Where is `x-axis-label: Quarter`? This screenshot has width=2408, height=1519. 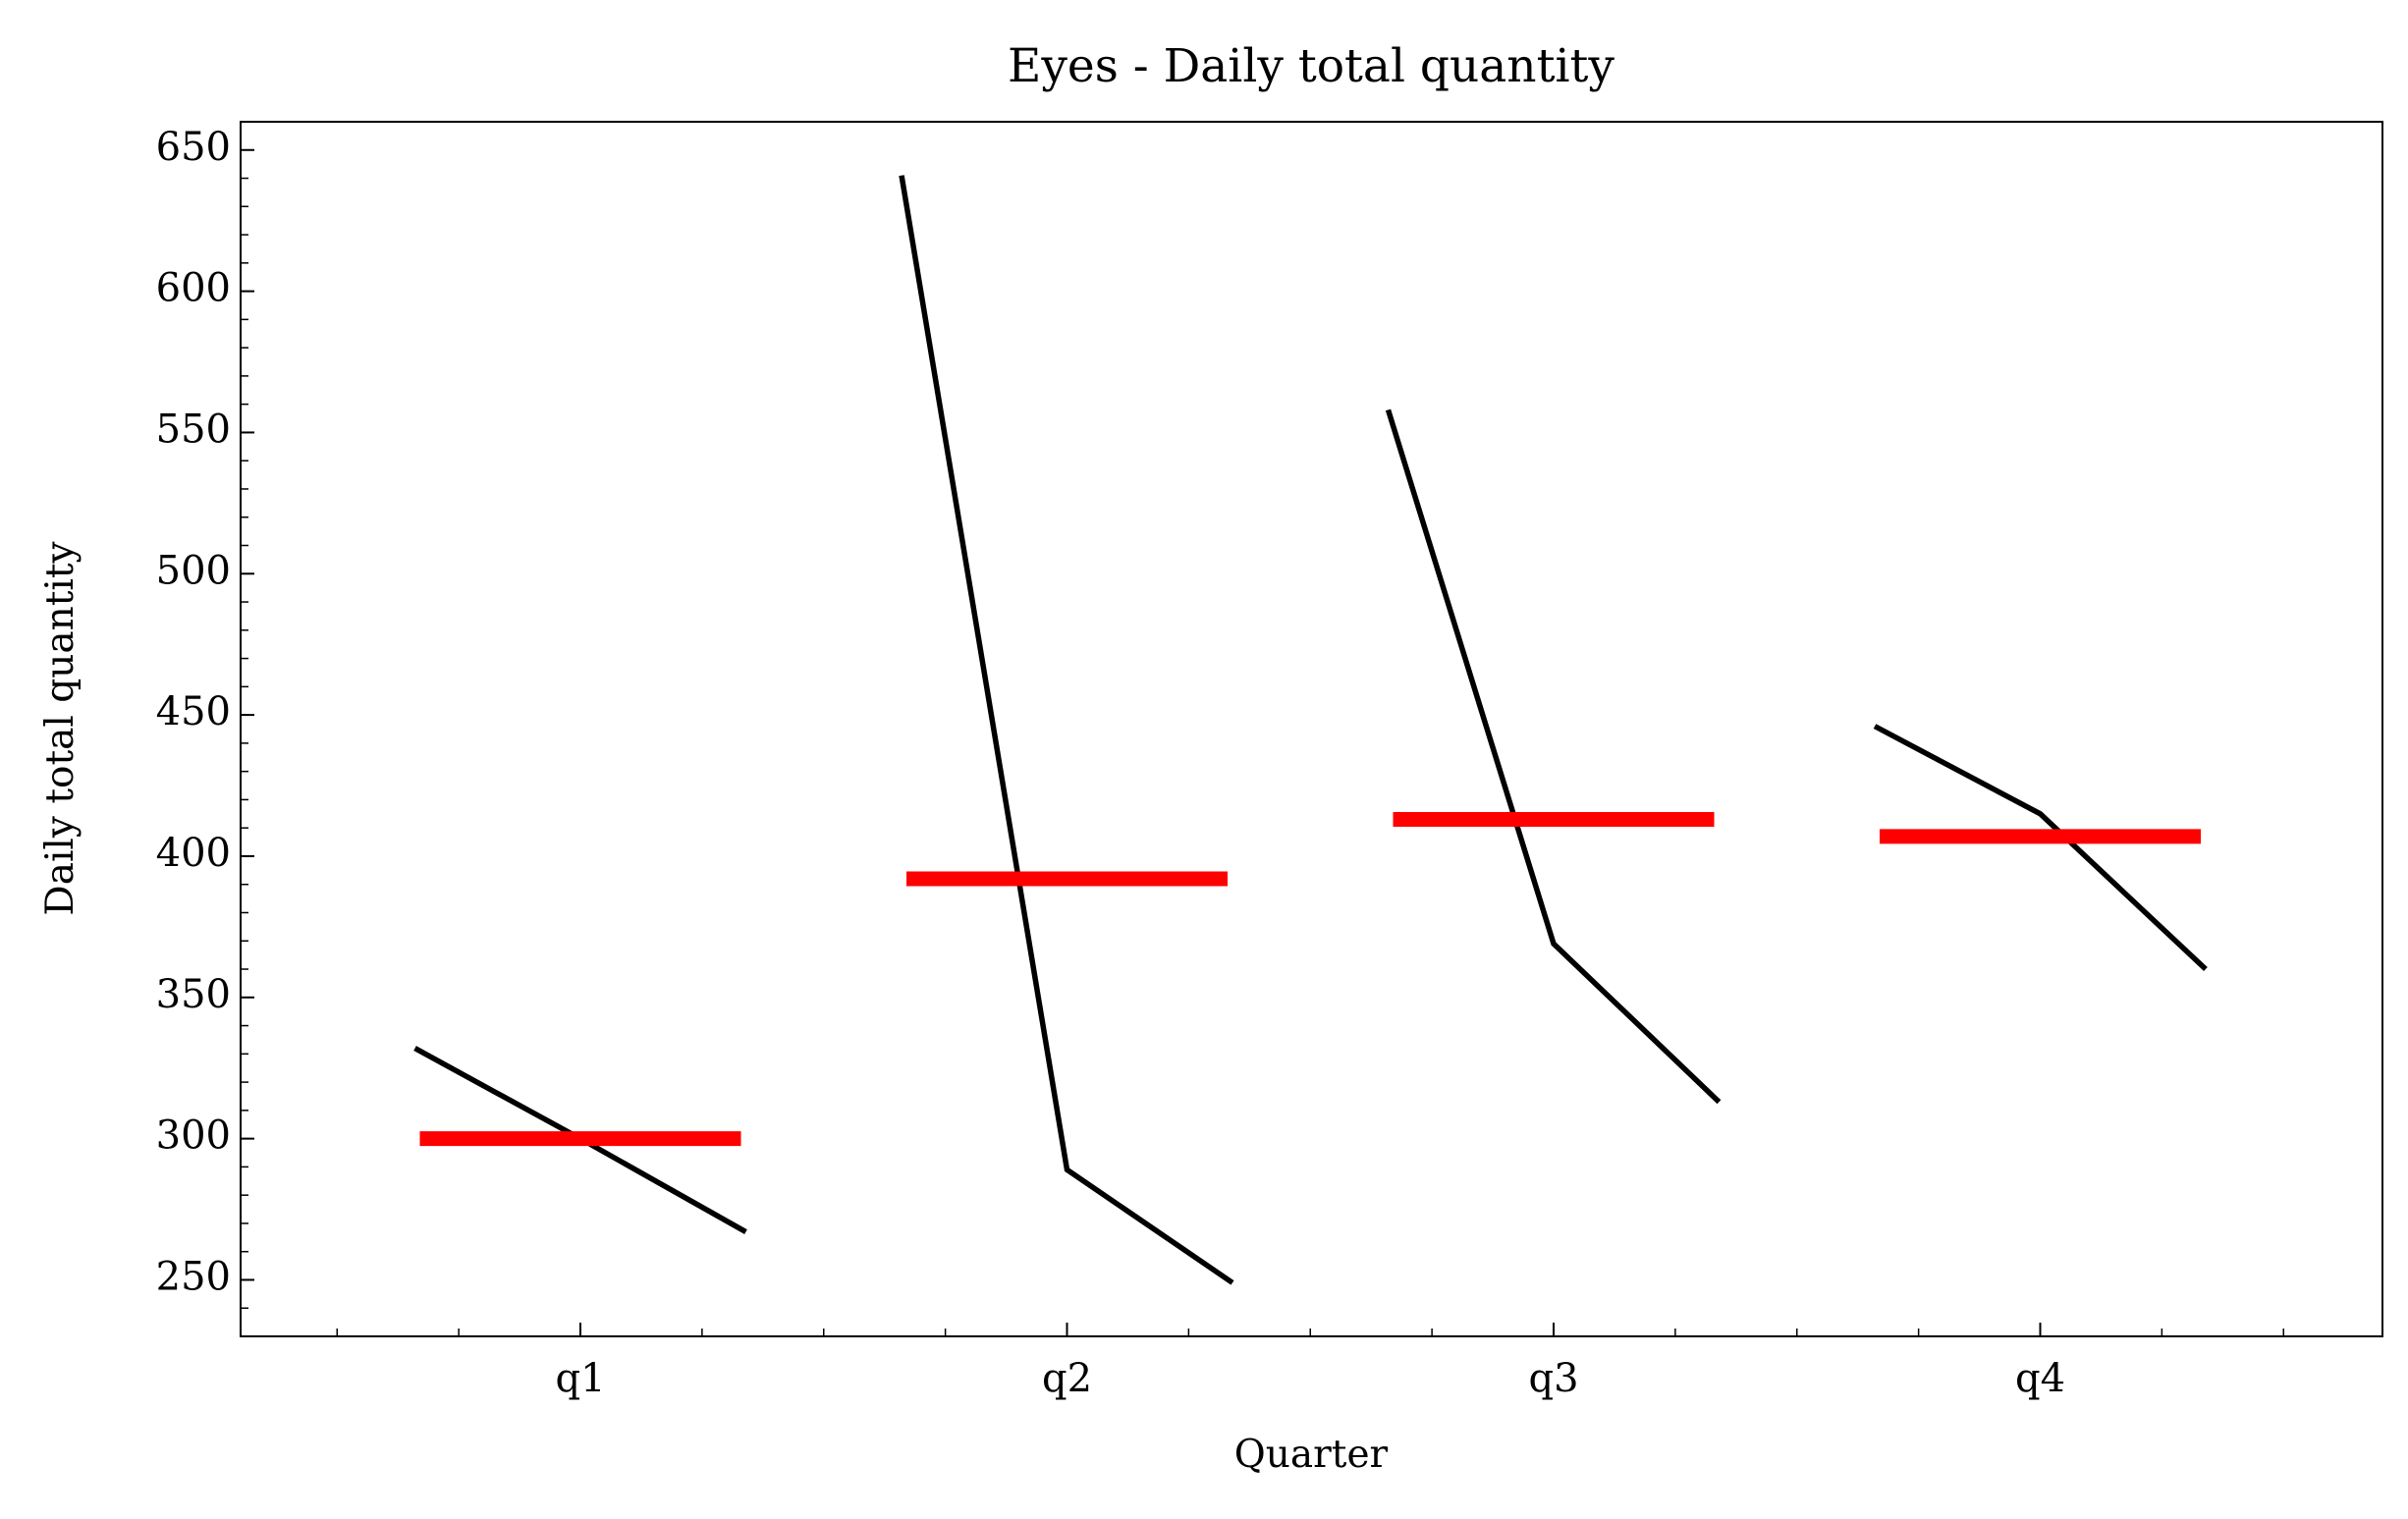 x-axis-label: Quarter is located at coordinates (1311, 1455).